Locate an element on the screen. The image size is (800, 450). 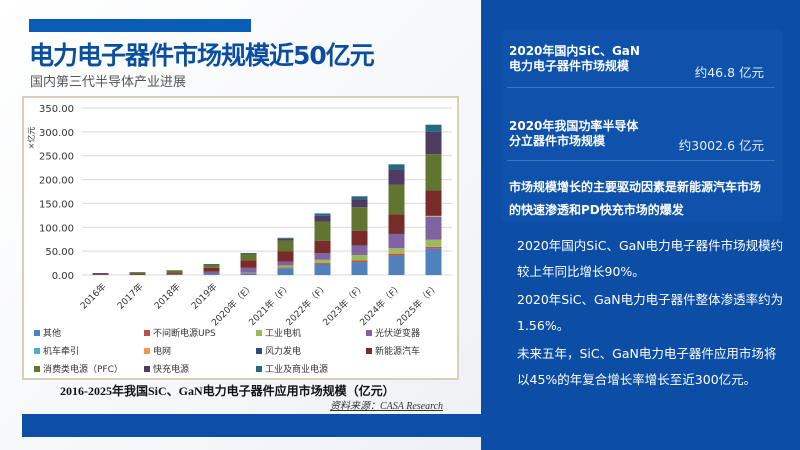
stat-label: 电力电子器件市场规模 is located at coordinates (569, 66).